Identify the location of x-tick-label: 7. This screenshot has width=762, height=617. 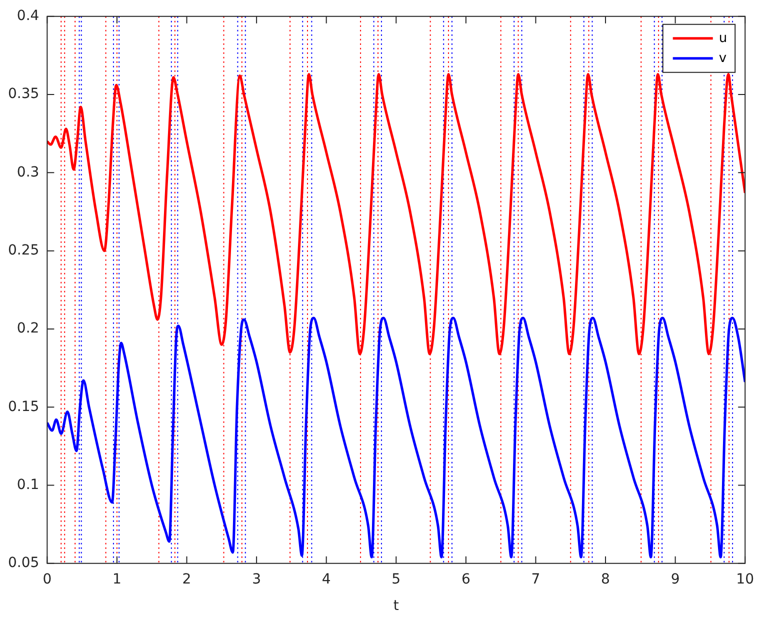
(535, 579).